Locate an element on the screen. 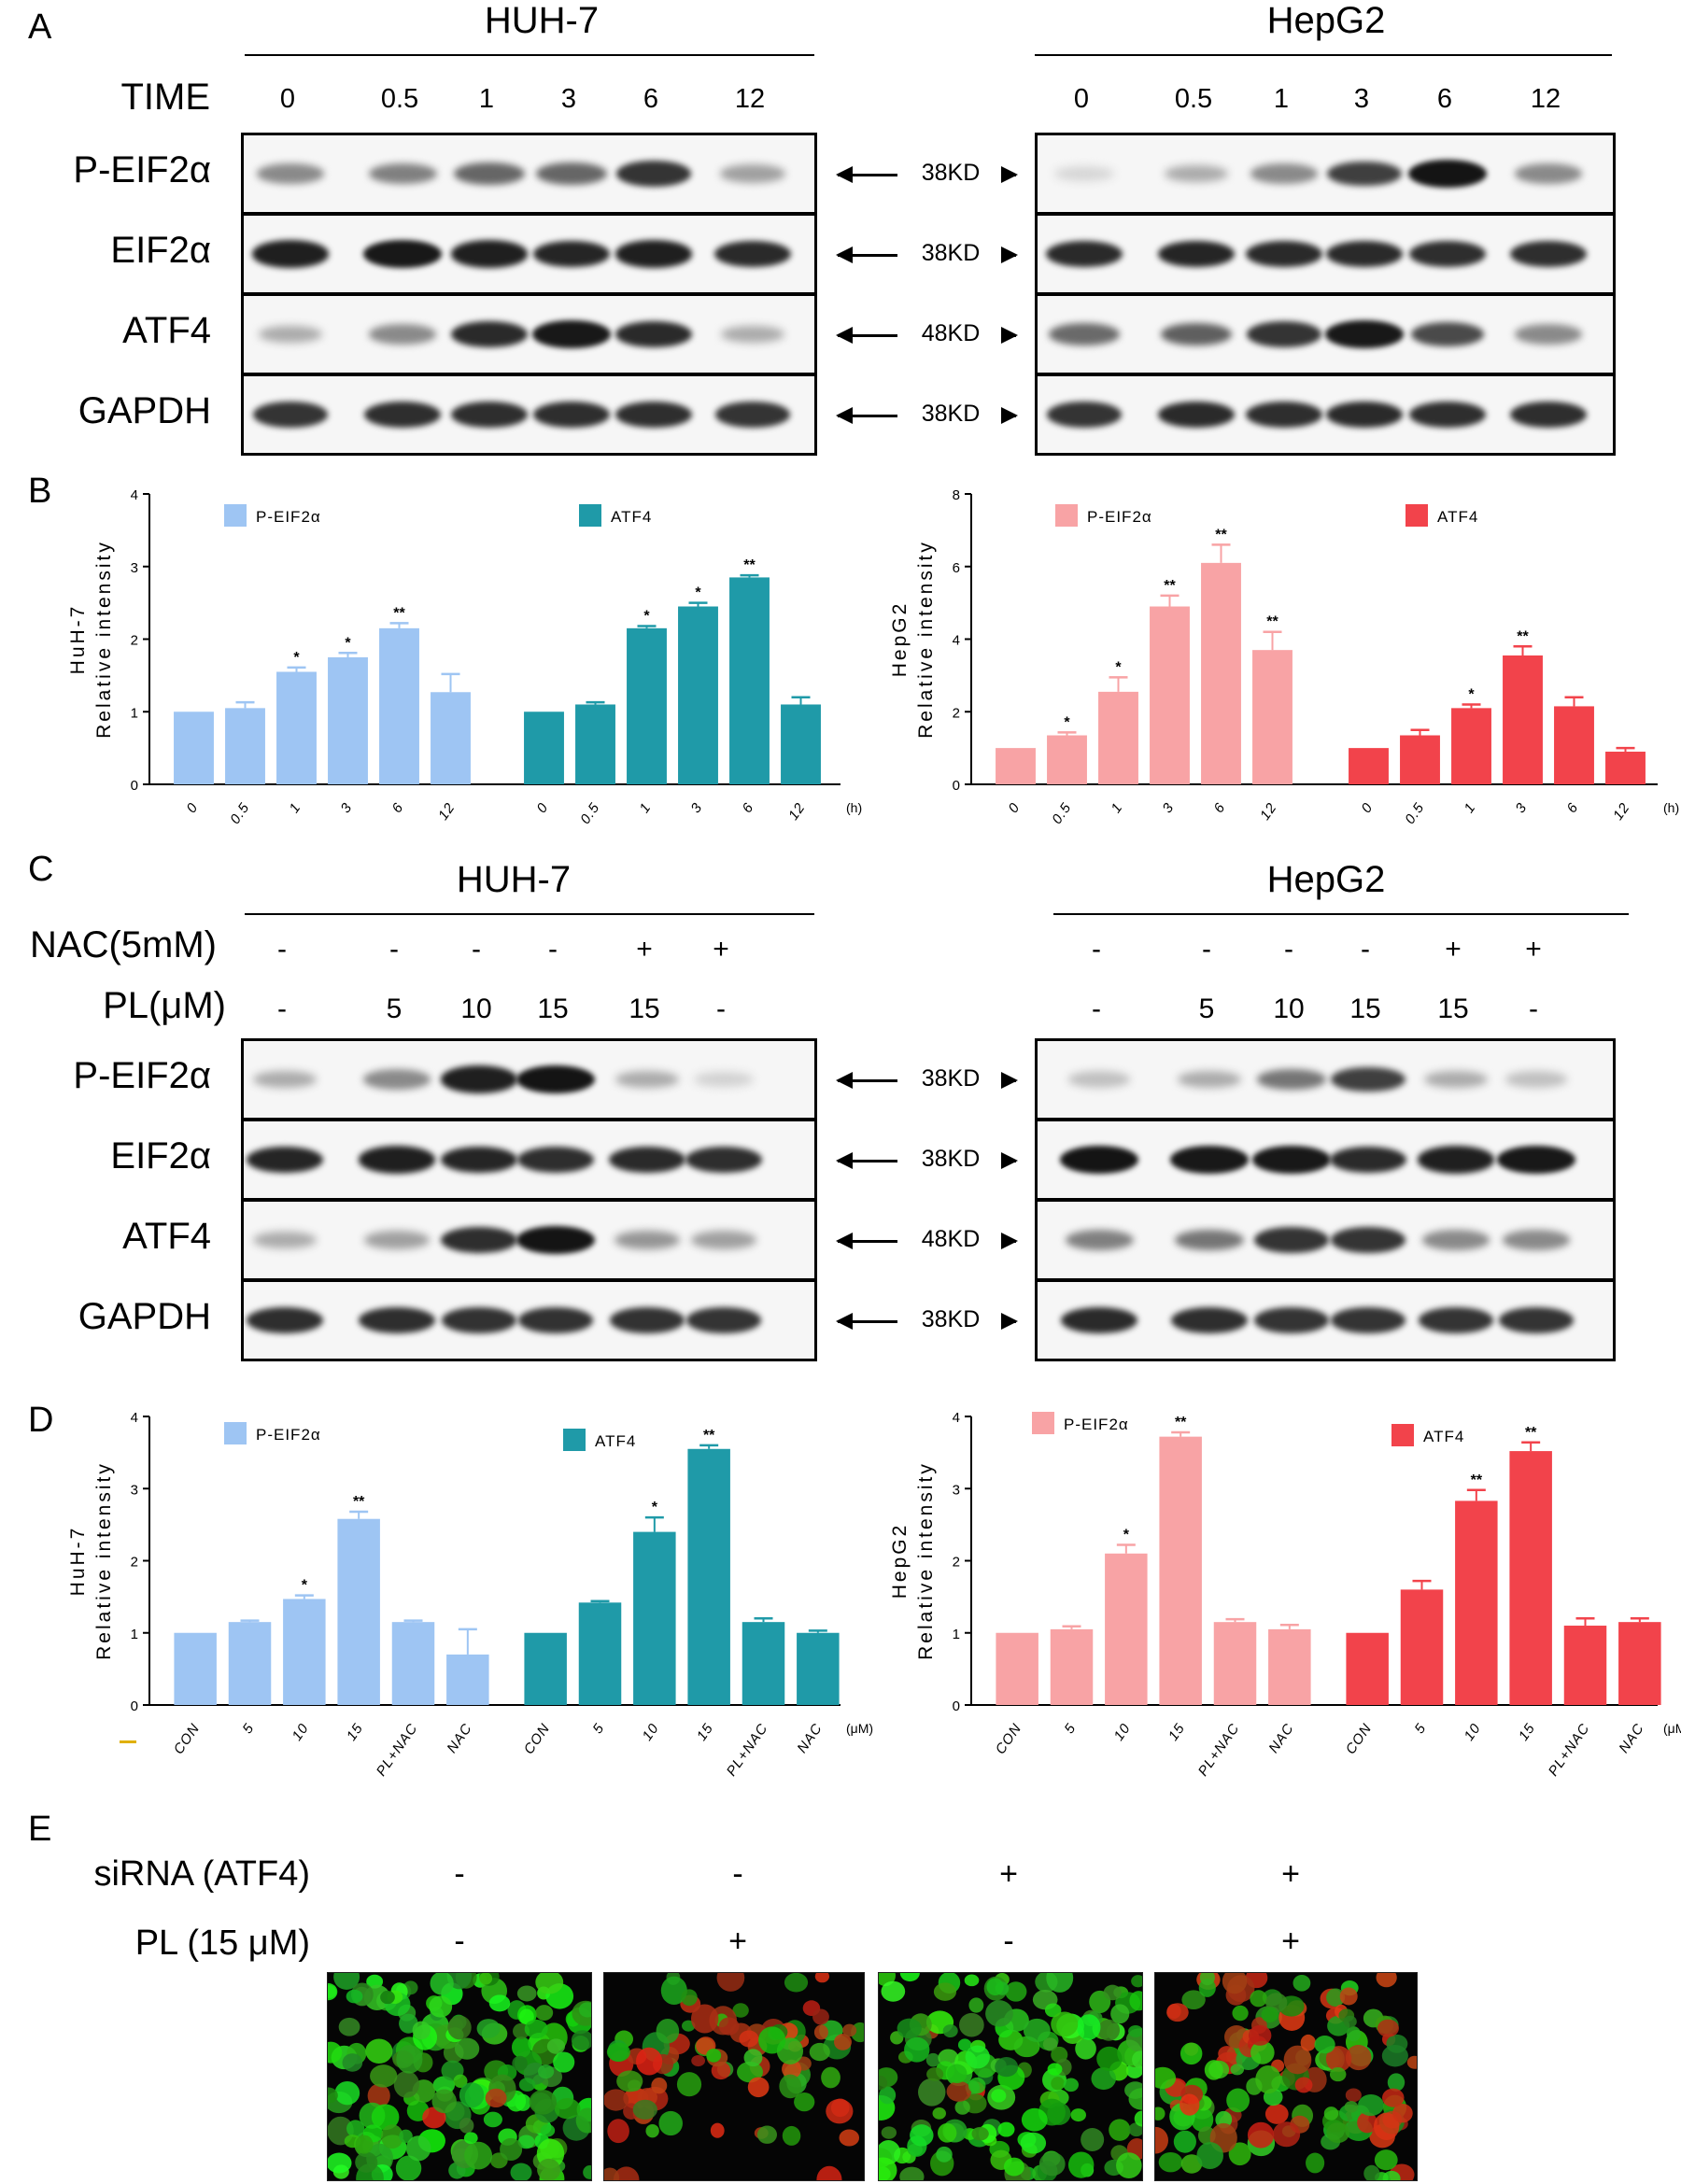 The width and height of the screenshot is (1681, 2184). panel-c-pl-huh7-1: 5 is located at coordinates (394, 1009).